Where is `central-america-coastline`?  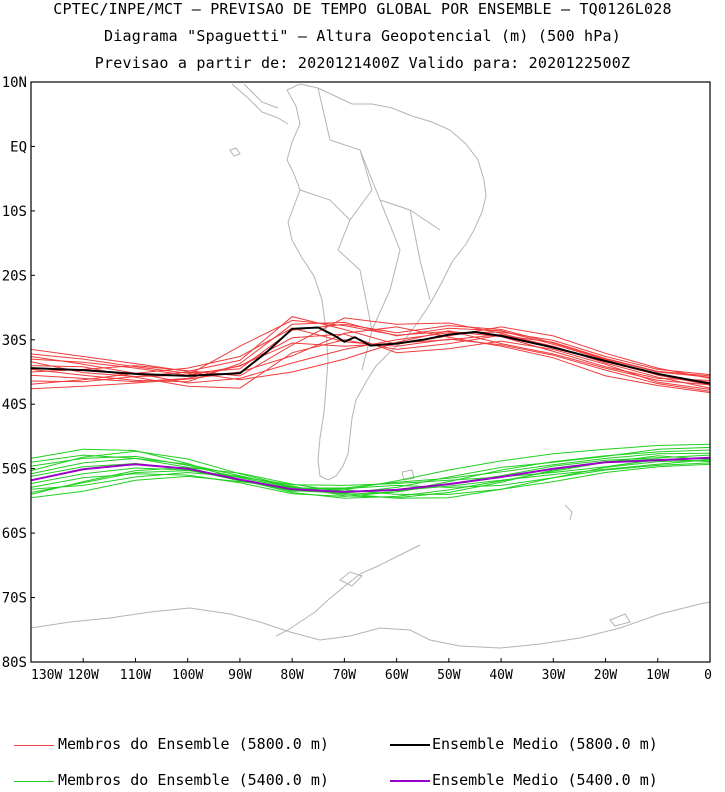 central-america-coastline is located at coordinates (260, 104).